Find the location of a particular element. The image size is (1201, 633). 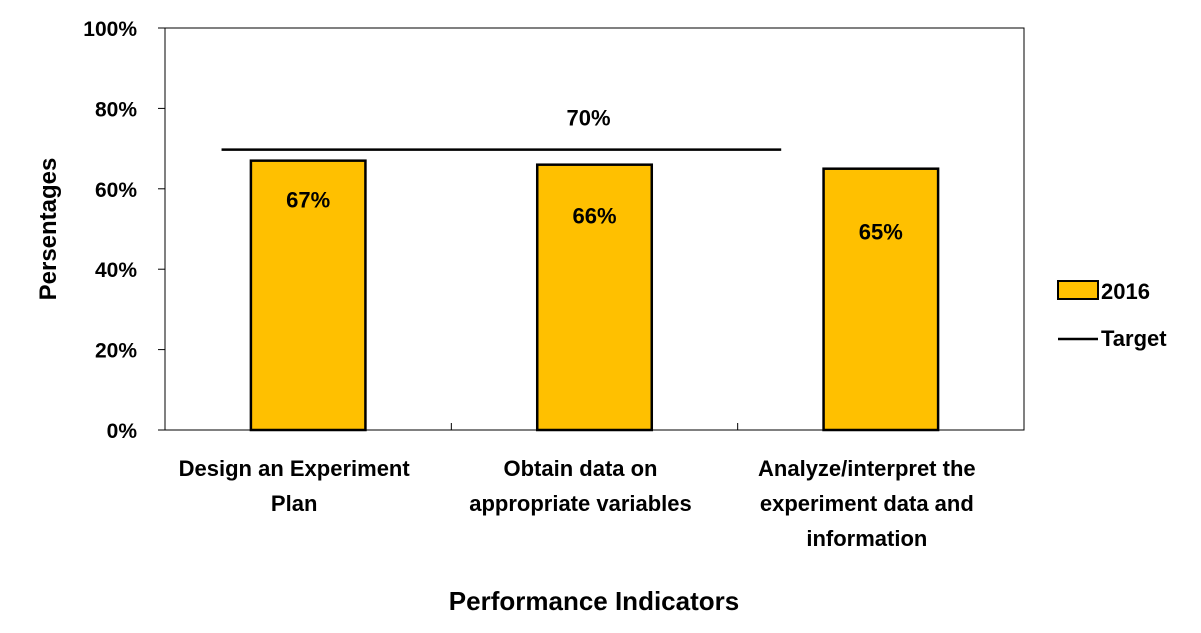

y-tick-label: 20% is located at coordinates (116, 351).